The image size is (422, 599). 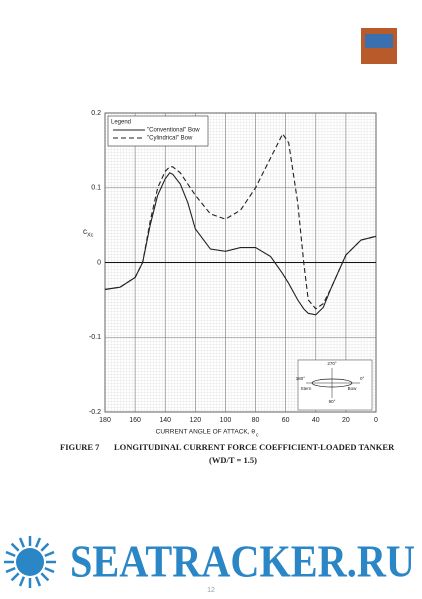 I want to click on caption-subtitle: (WD/T = 1.5), so click(x=233, y=460).